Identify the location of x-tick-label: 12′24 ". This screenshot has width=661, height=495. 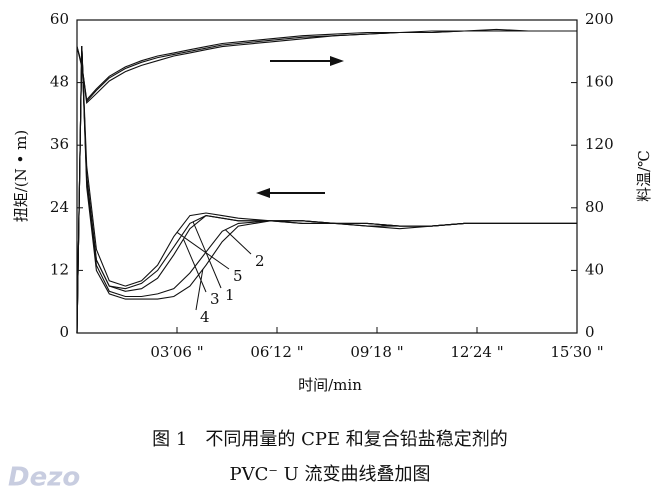
(476, 352).